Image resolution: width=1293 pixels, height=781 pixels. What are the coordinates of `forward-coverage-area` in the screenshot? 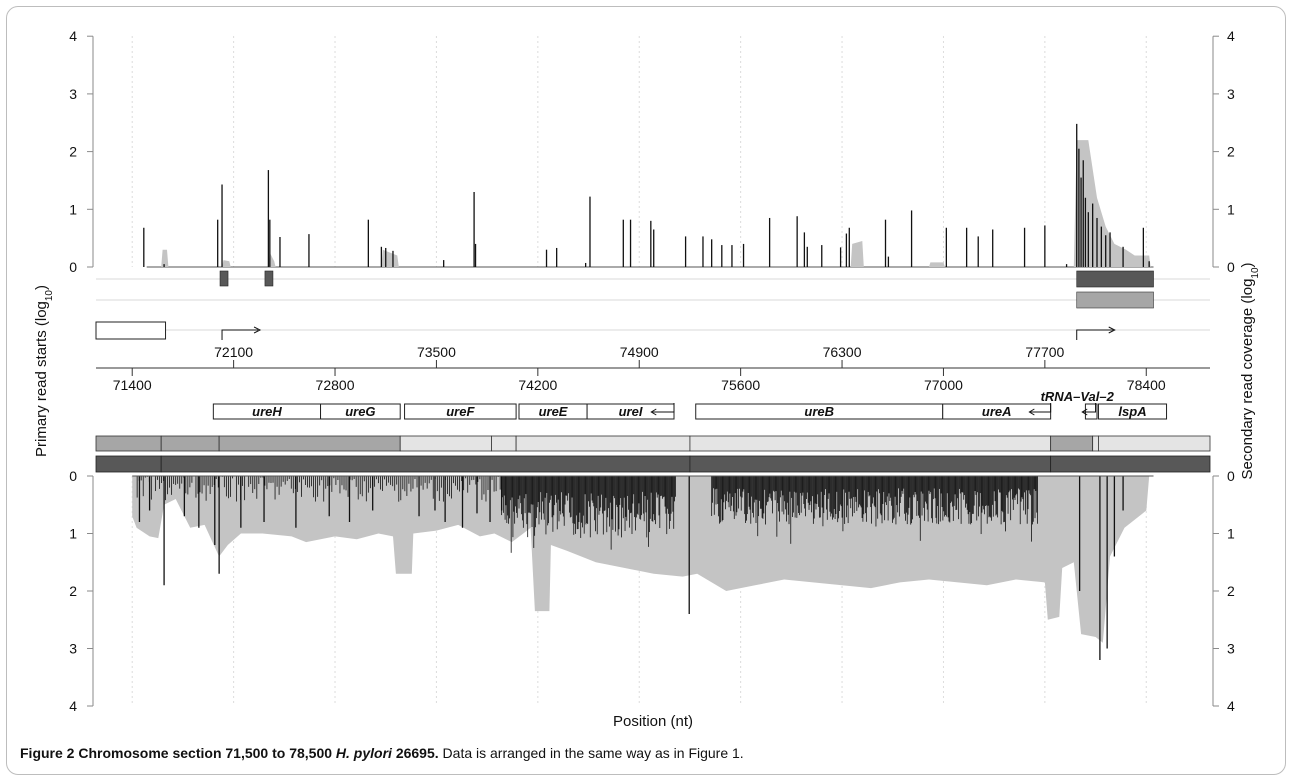 It's located at (656, 203).